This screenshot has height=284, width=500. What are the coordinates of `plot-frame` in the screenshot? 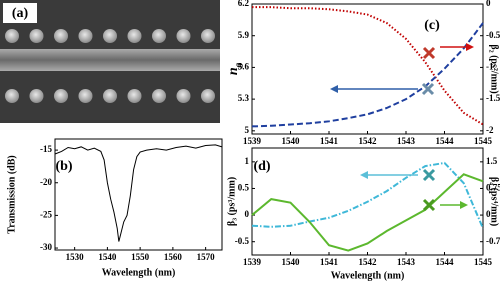 It's located at (138, 194).